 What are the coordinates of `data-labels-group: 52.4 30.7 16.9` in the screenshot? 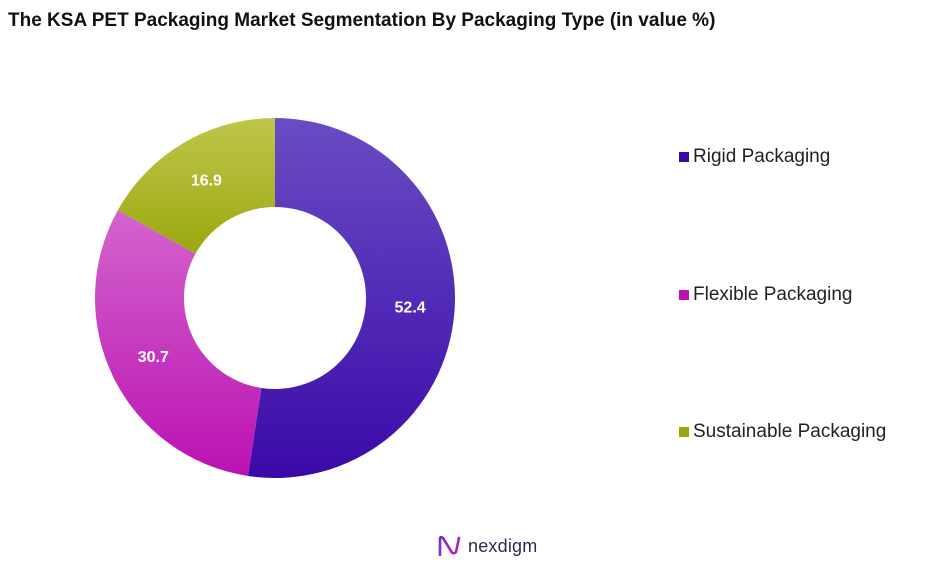 It's located at (282, 268).